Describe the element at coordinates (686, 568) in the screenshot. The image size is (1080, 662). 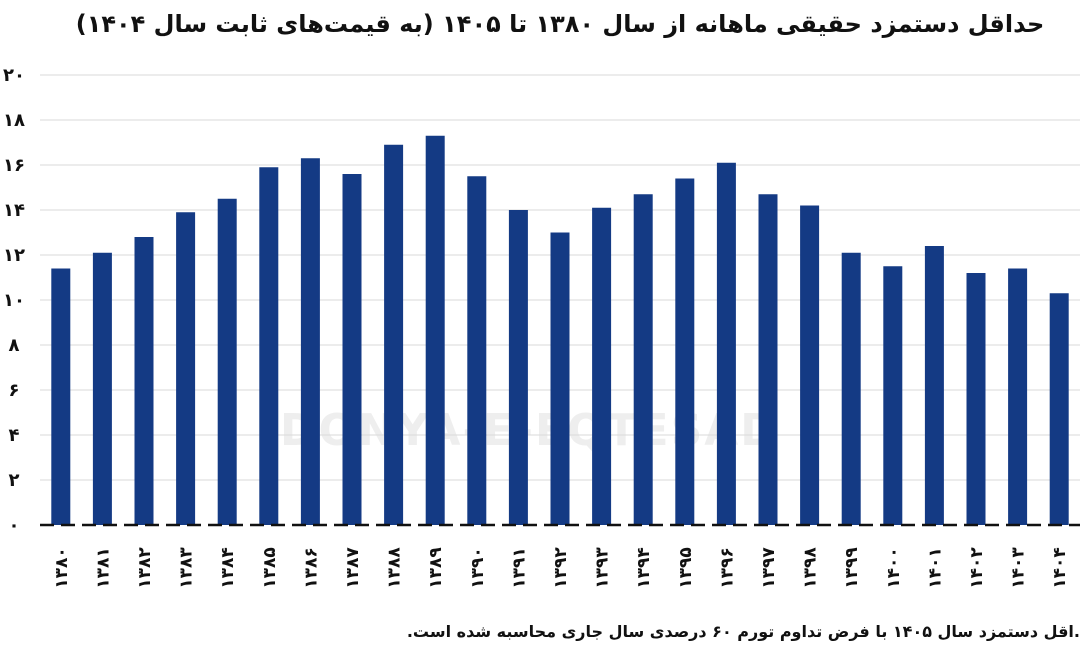
I see `x-tick-label: ۱۳۹۵` at that location.